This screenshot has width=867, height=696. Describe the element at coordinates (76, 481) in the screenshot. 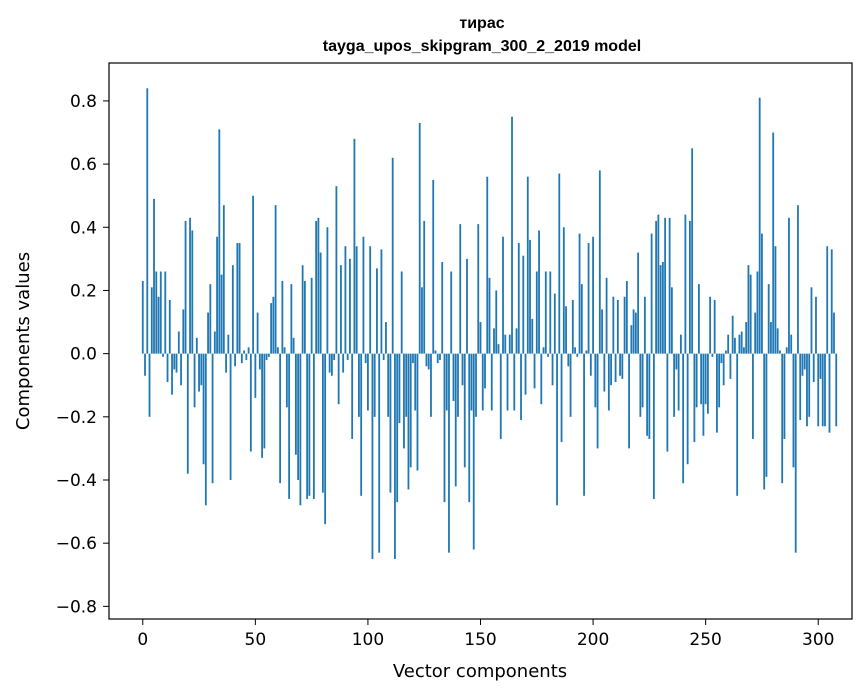

I see `y-tick-label: −0.4` at that location.